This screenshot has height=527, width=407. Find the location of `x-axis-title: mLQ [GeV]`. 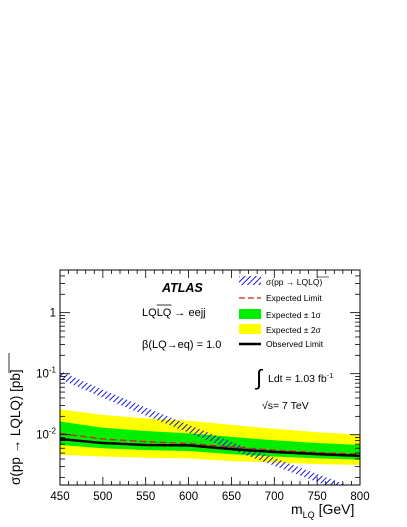

x-axis-title: mLQ [GeV] is located at coordinates (322, 510).